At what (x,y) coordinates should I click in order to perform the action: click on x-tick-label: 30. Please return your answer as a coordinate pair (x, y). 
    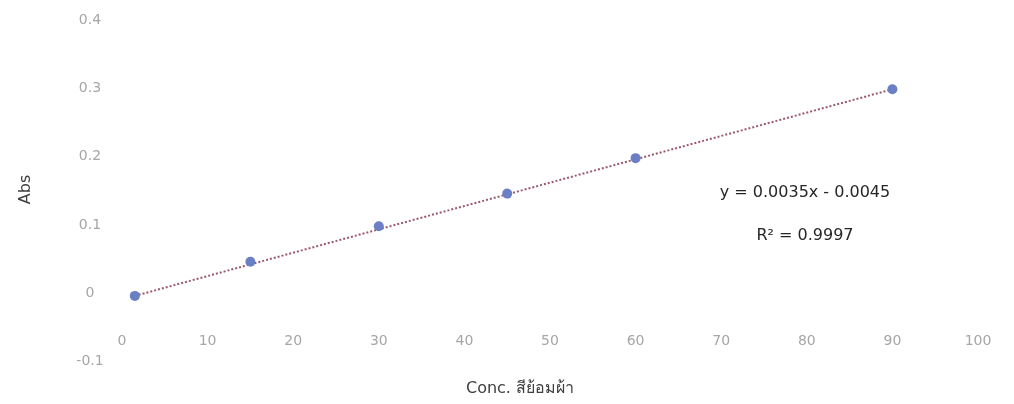
    Looking at the image, I should click on (378, 340).